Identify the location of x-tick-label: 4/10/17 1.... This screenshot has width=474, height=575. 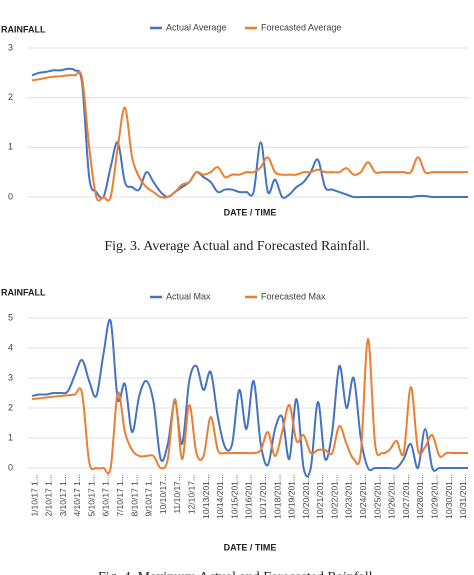
(77, 495).